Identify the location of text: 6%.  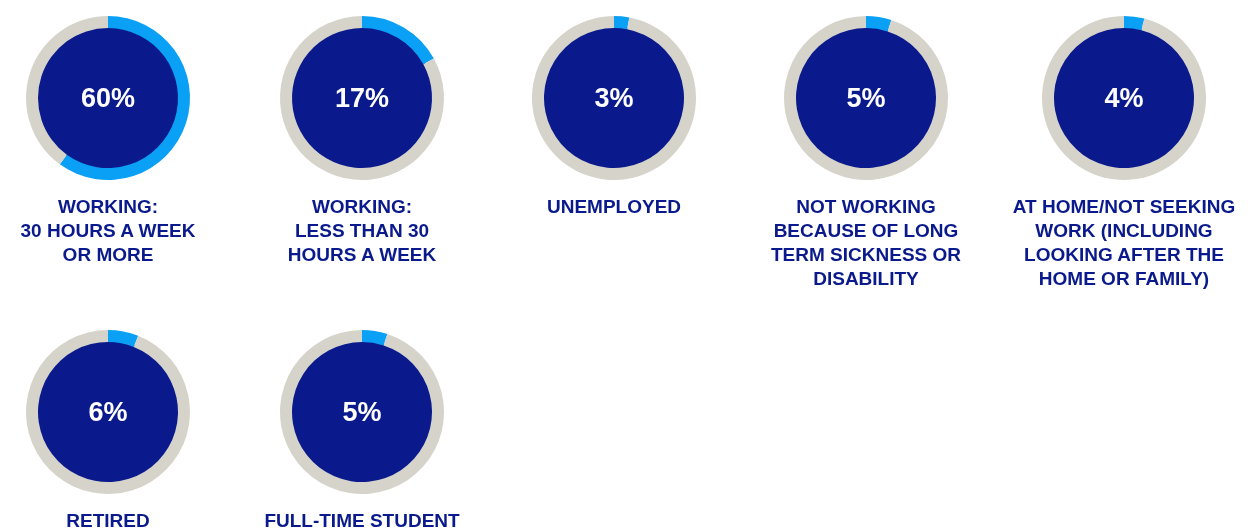
(108, 412).